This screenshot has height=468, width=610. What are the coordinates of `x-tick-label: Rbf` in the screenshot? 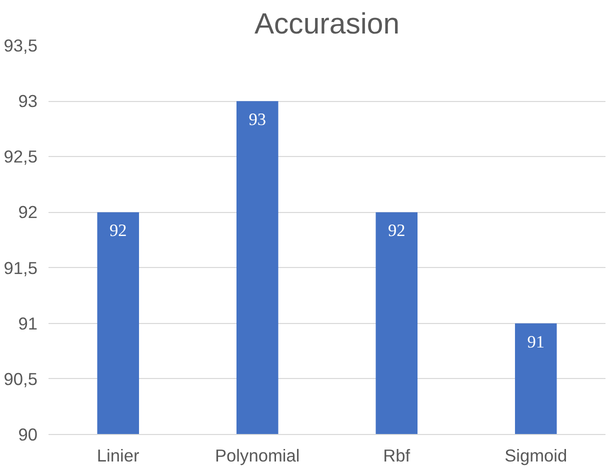 It's located at (396, 456).